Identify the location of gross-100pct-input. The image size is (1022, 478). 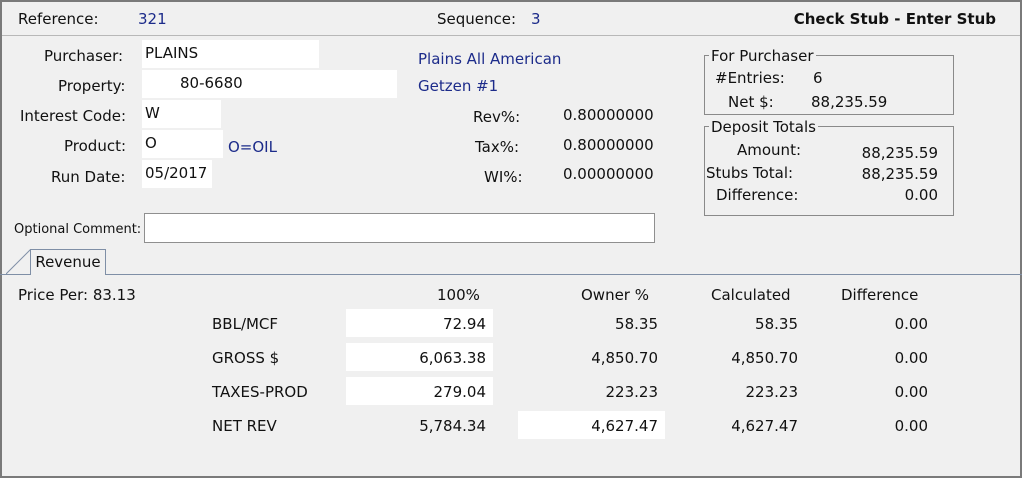
(419, 357).